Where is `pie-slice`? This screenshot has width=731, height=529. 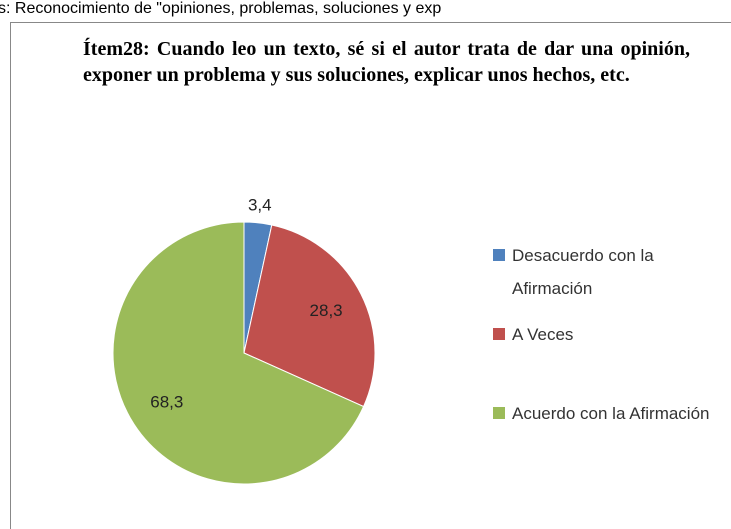 pie-slice is located at coordinates (309, 316).